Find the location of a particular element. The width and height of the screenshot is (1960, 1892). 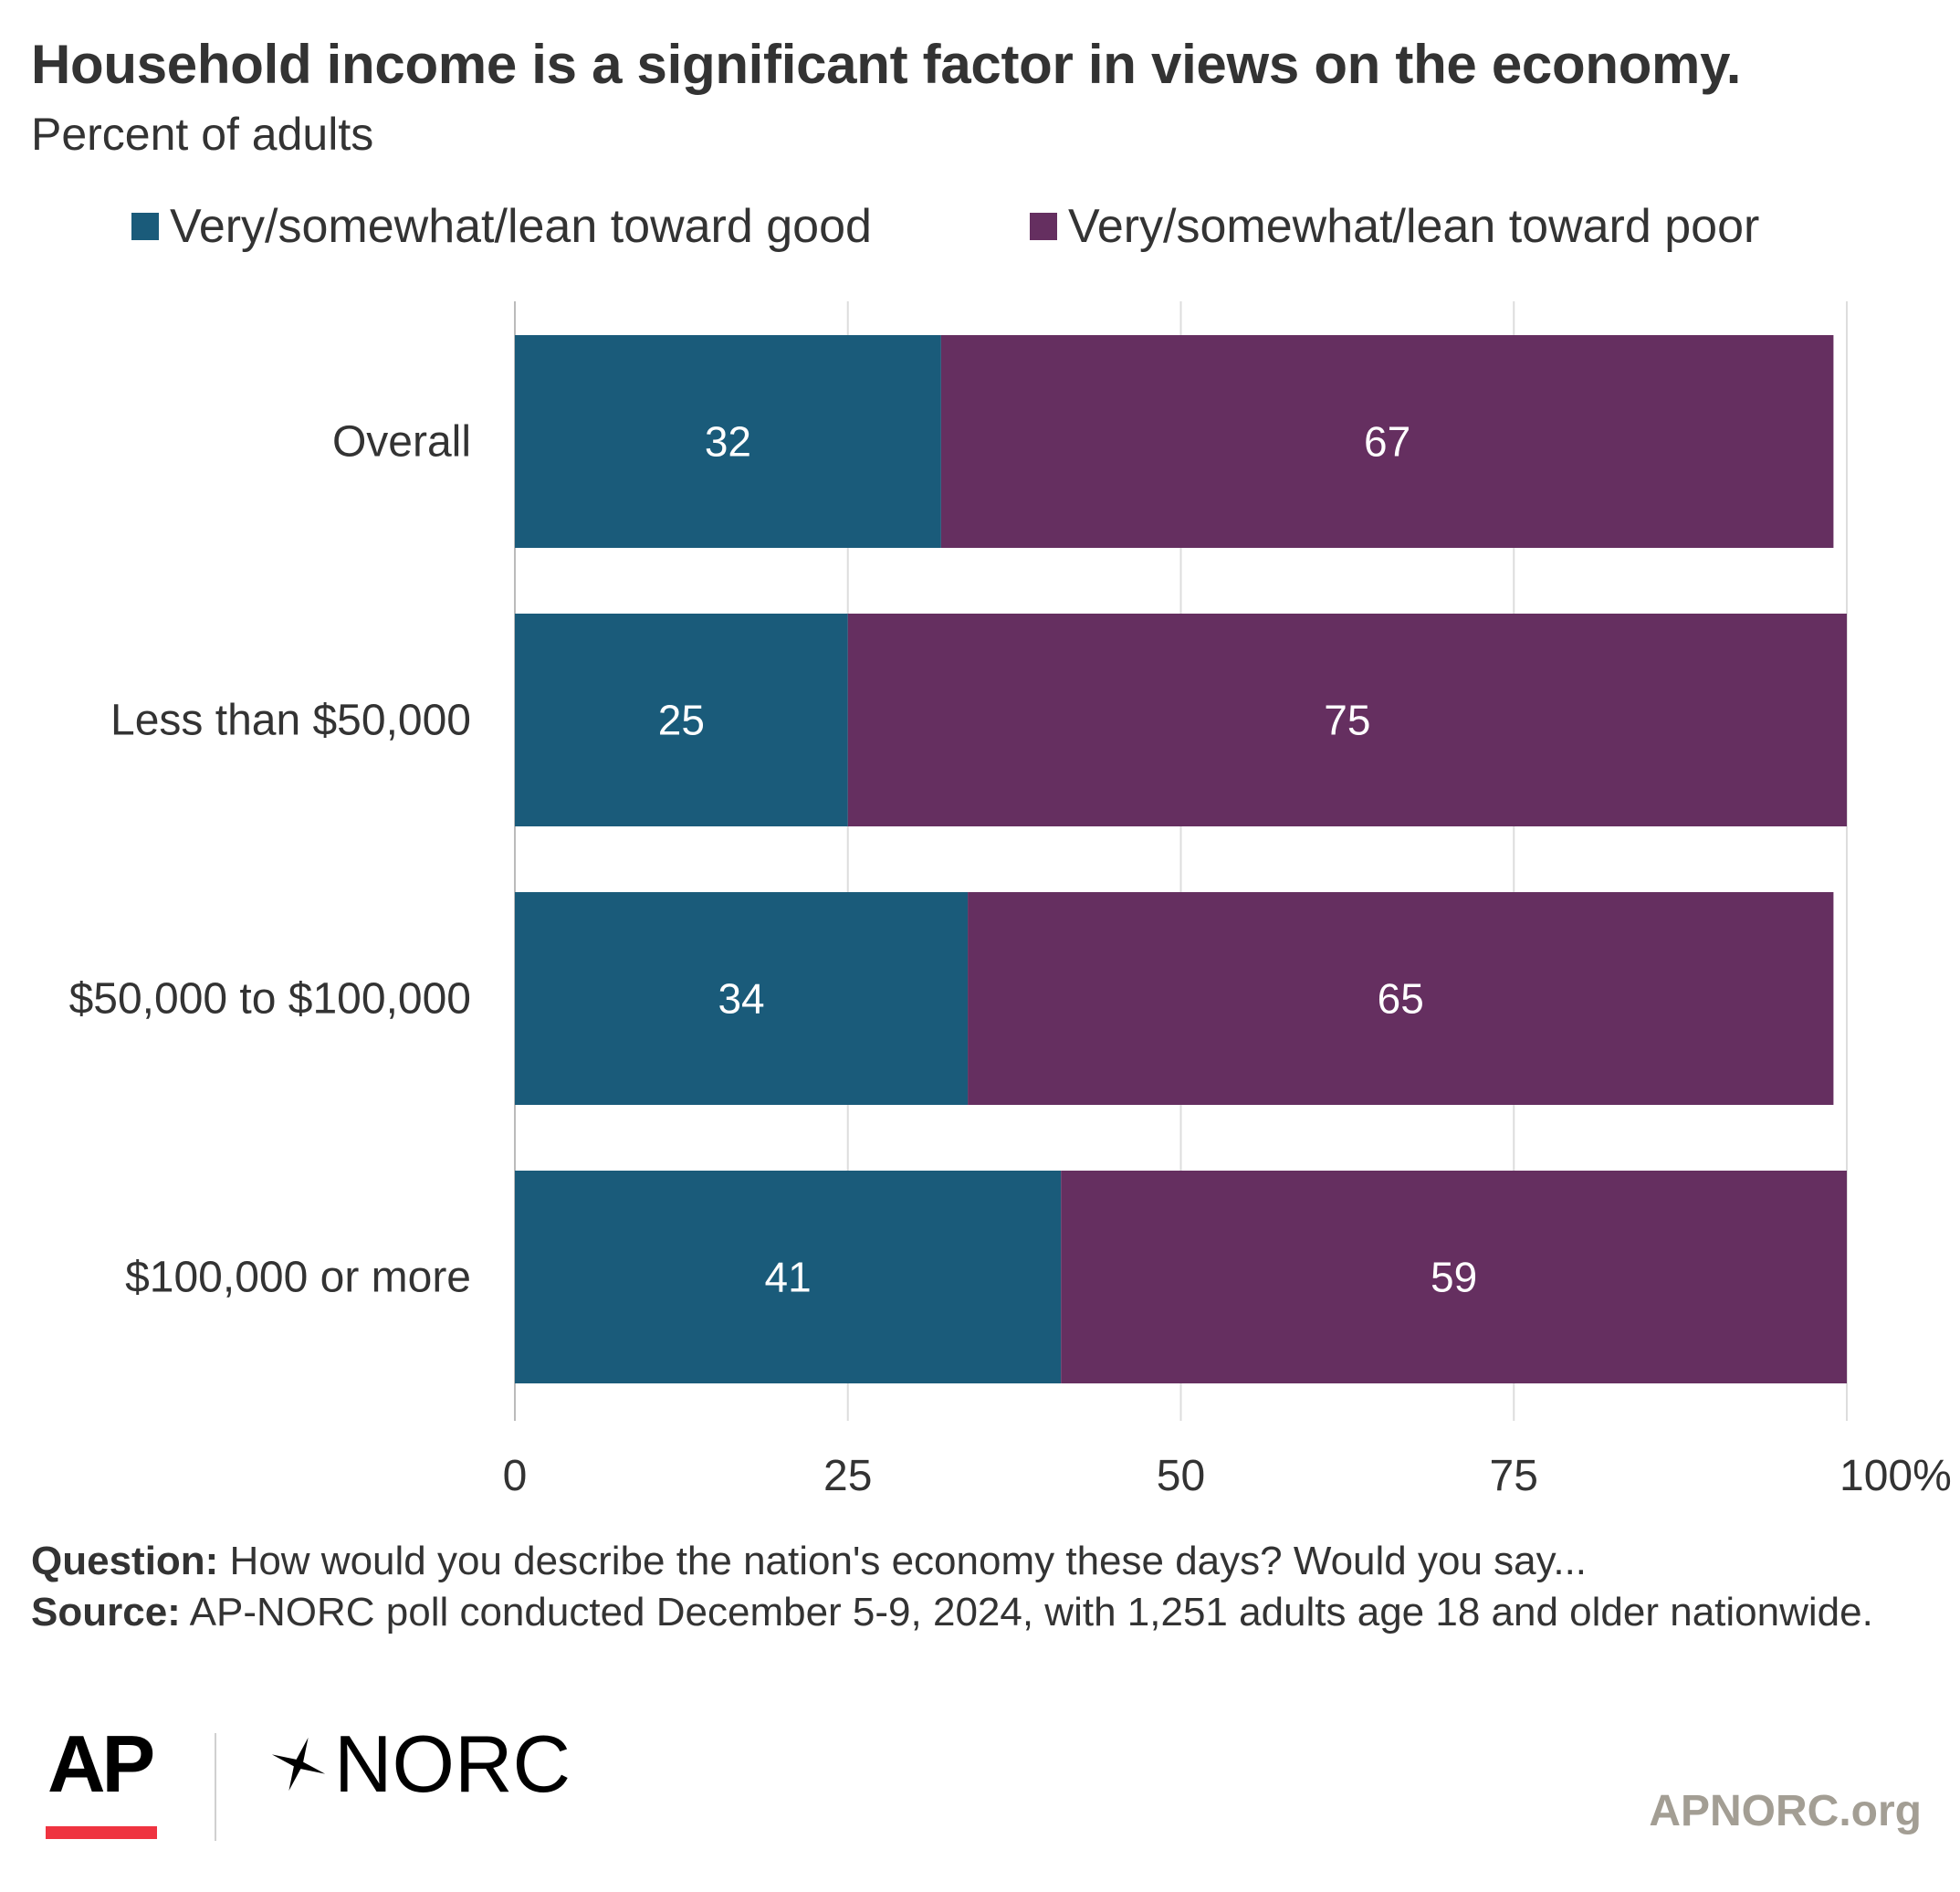

ap-logo-underline is located at coordinates (101, 1832).